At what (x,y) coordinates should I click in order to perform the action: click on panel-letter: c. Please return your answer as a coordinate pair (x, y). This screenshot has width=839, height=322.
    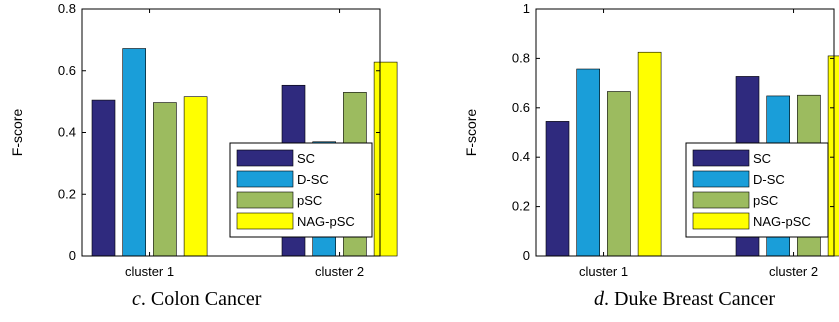
    Looking at the image, I should click on (136, 299).